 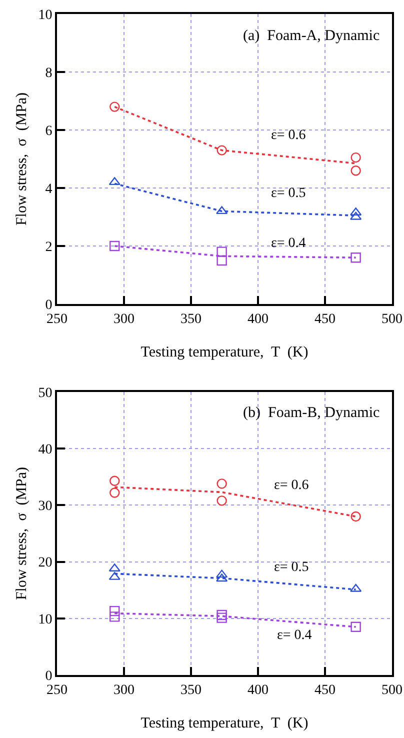 What do you see at coordinates (48, 131) in the screenshot?
I see `y-tick-label: 6` at bounding box center [48, 131].